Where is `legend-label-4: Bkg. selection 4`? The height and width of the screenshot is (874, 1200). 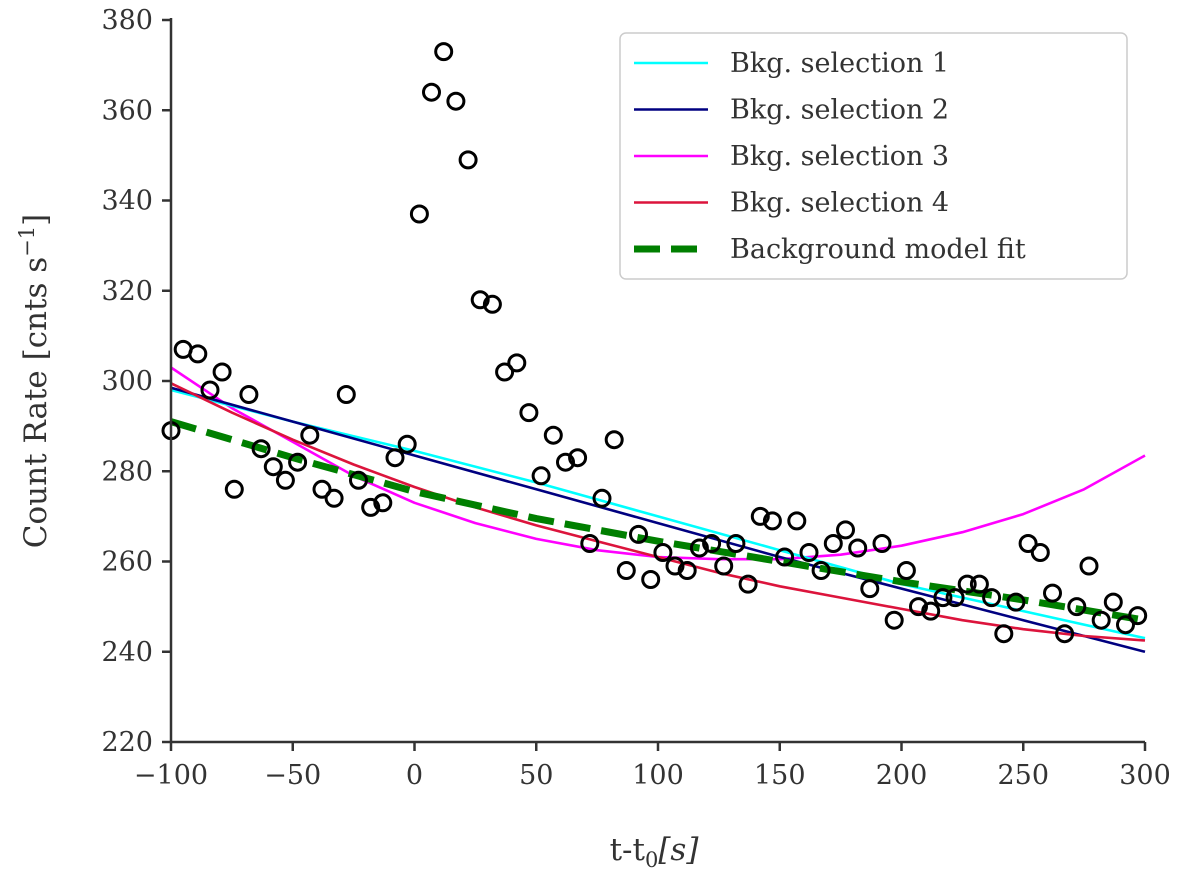
legend-label-4: Bkg. selection 4 is located at coordinates (839, 203).